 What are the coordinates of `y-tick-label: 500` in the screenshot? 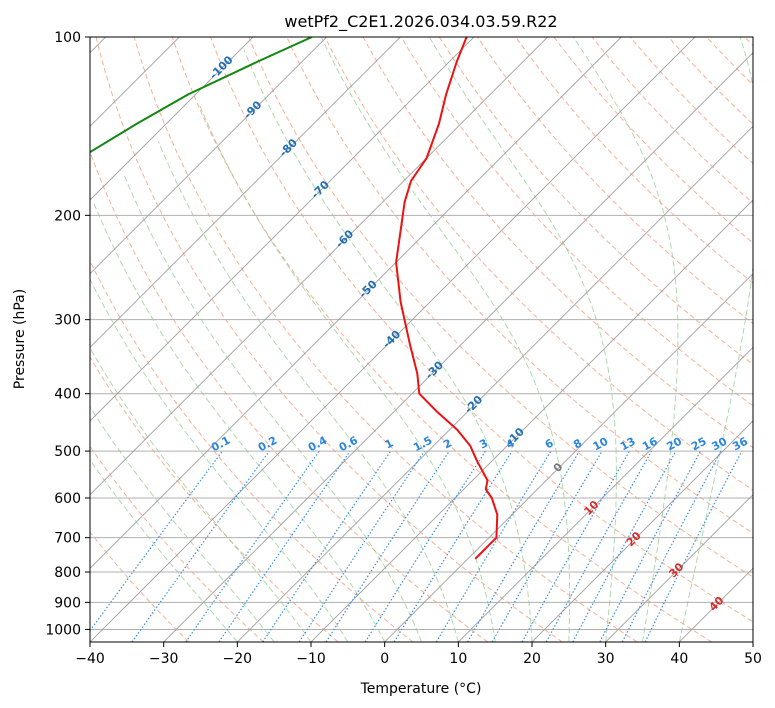 It's located at (67, 452).